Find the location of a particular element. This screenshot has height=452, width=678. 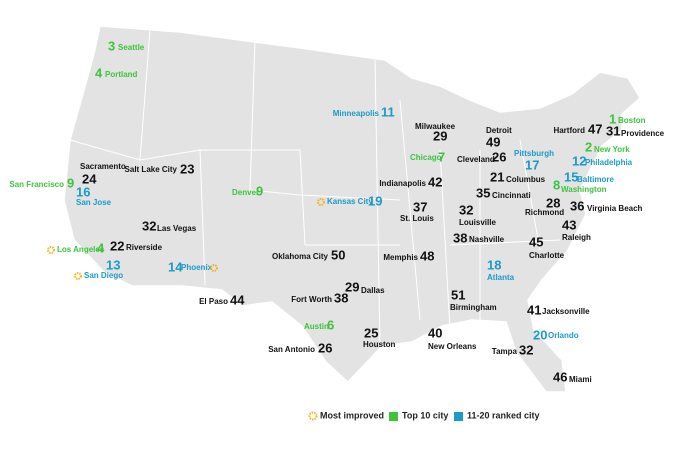

city-name: Richmond is located at coordinates (544, 212).